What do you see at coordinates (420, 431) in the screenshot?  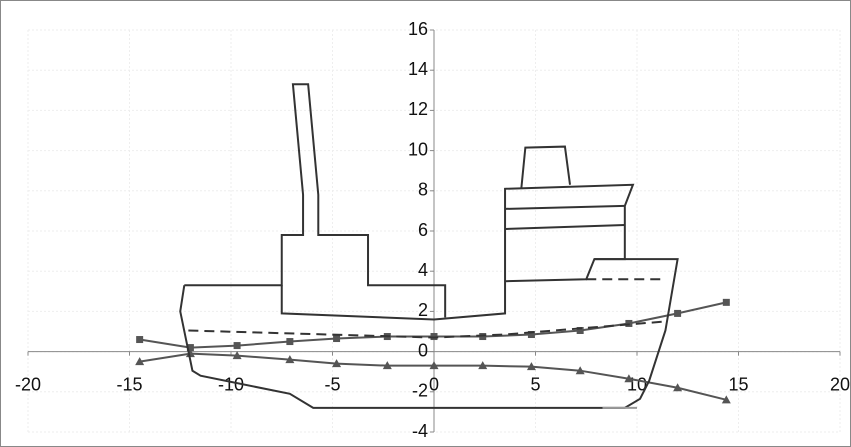 I see `y-tick-label: -4` at bounding box center [420, 431].